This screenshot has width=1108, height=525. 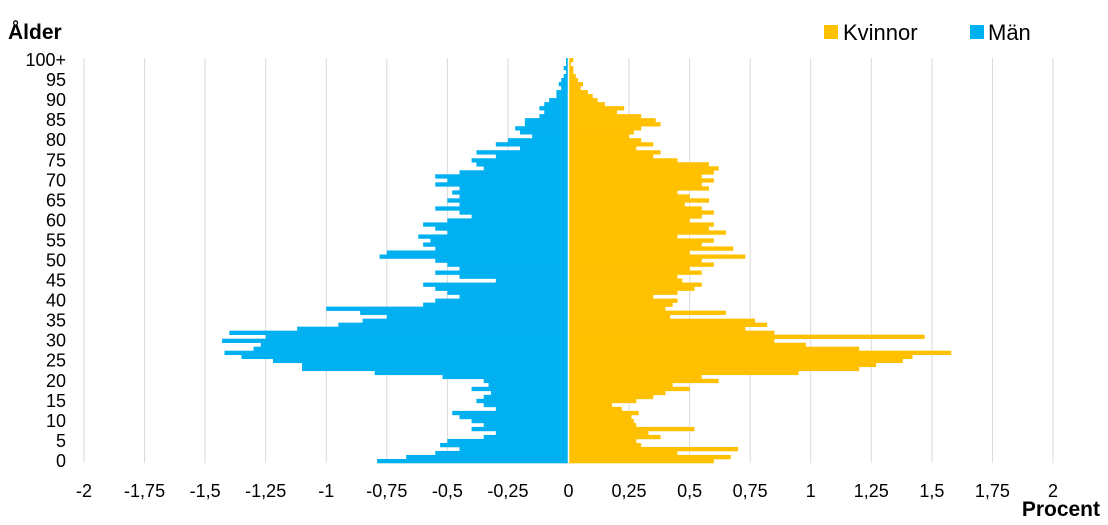 I want to click on y-tick-label: 40, so click(x=56, y=301).